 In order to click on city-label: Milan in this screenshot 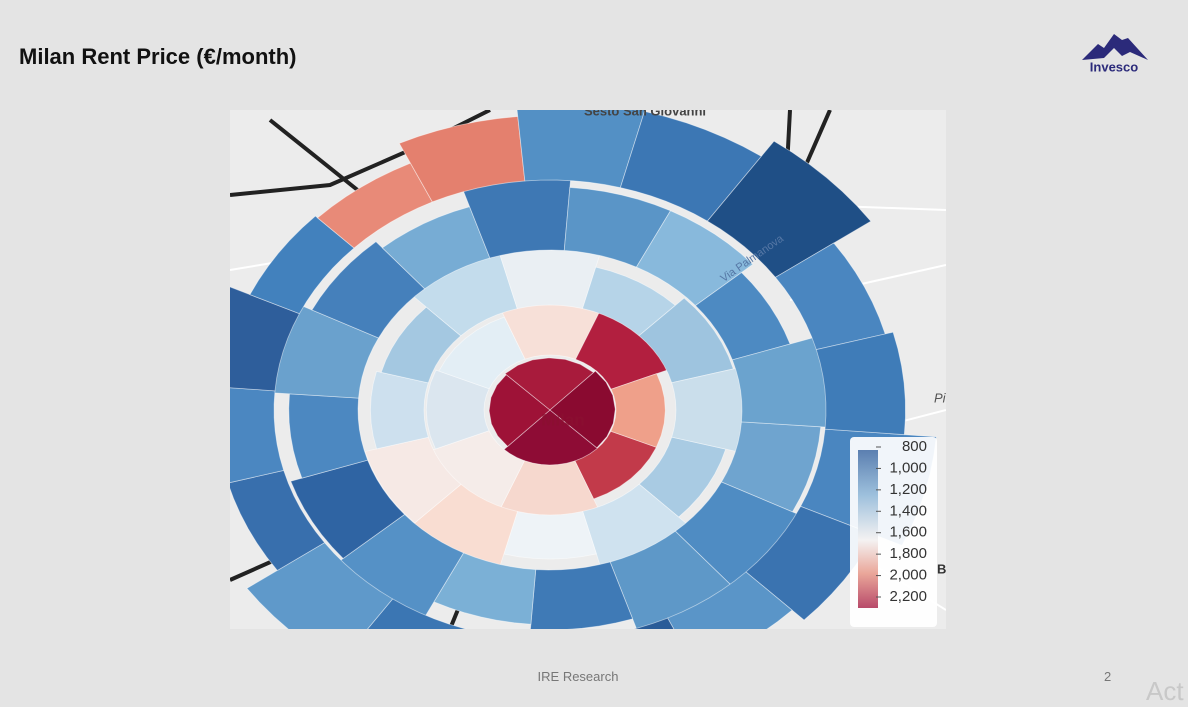, I will do `click(562, 419)`.